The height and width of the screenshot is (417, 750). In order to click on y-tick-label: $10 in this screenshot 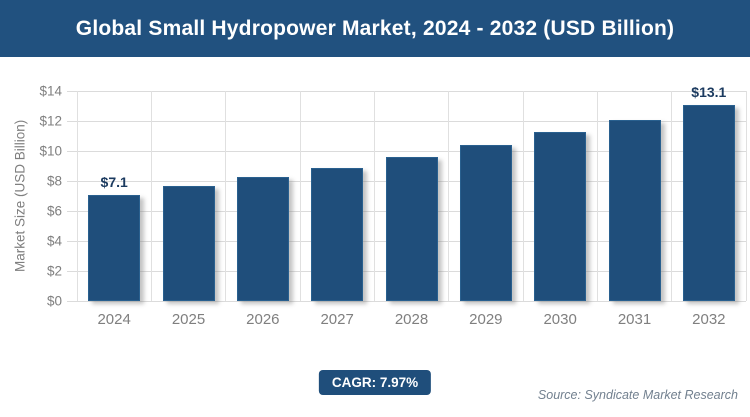, I will do `click(50, 151)`.